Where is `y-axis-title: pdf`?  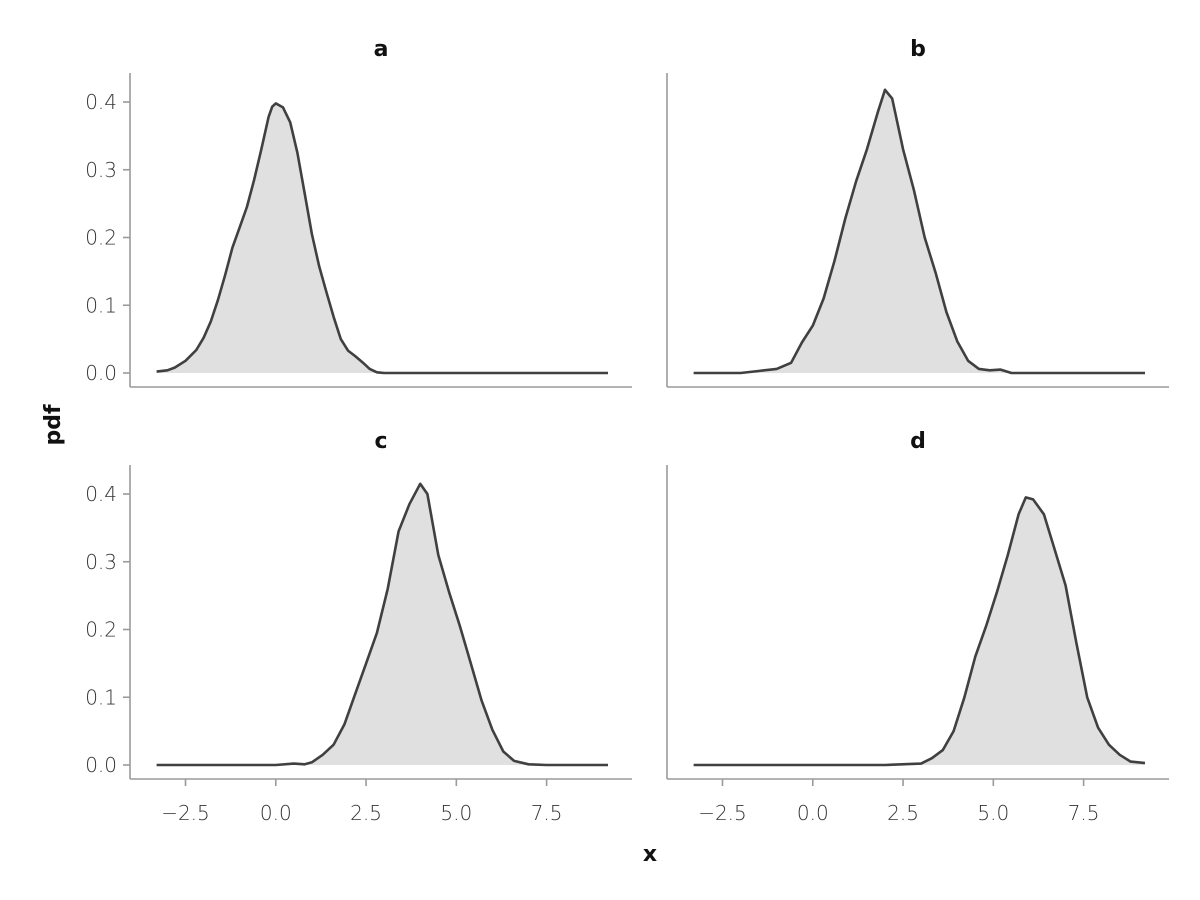 y-axis-title: pdf is located at coordinates (53, 424).